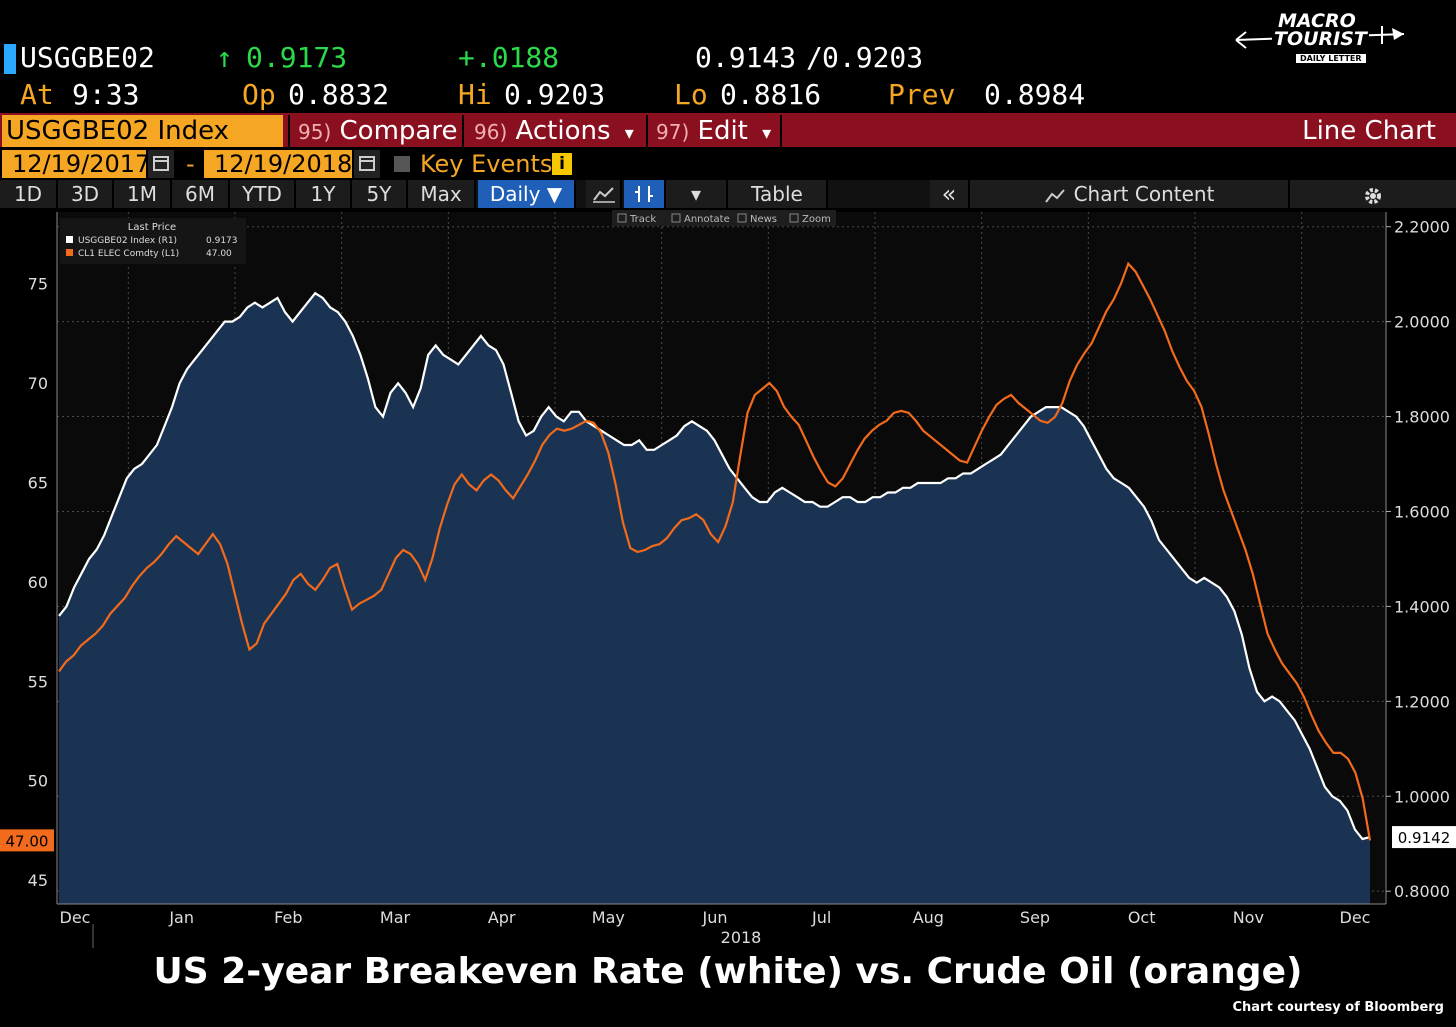 This screenshot has width=1456, height=1027. Describe the element at coordinates (37, 94) in the screenshot. I see `at-label: At` at that location.